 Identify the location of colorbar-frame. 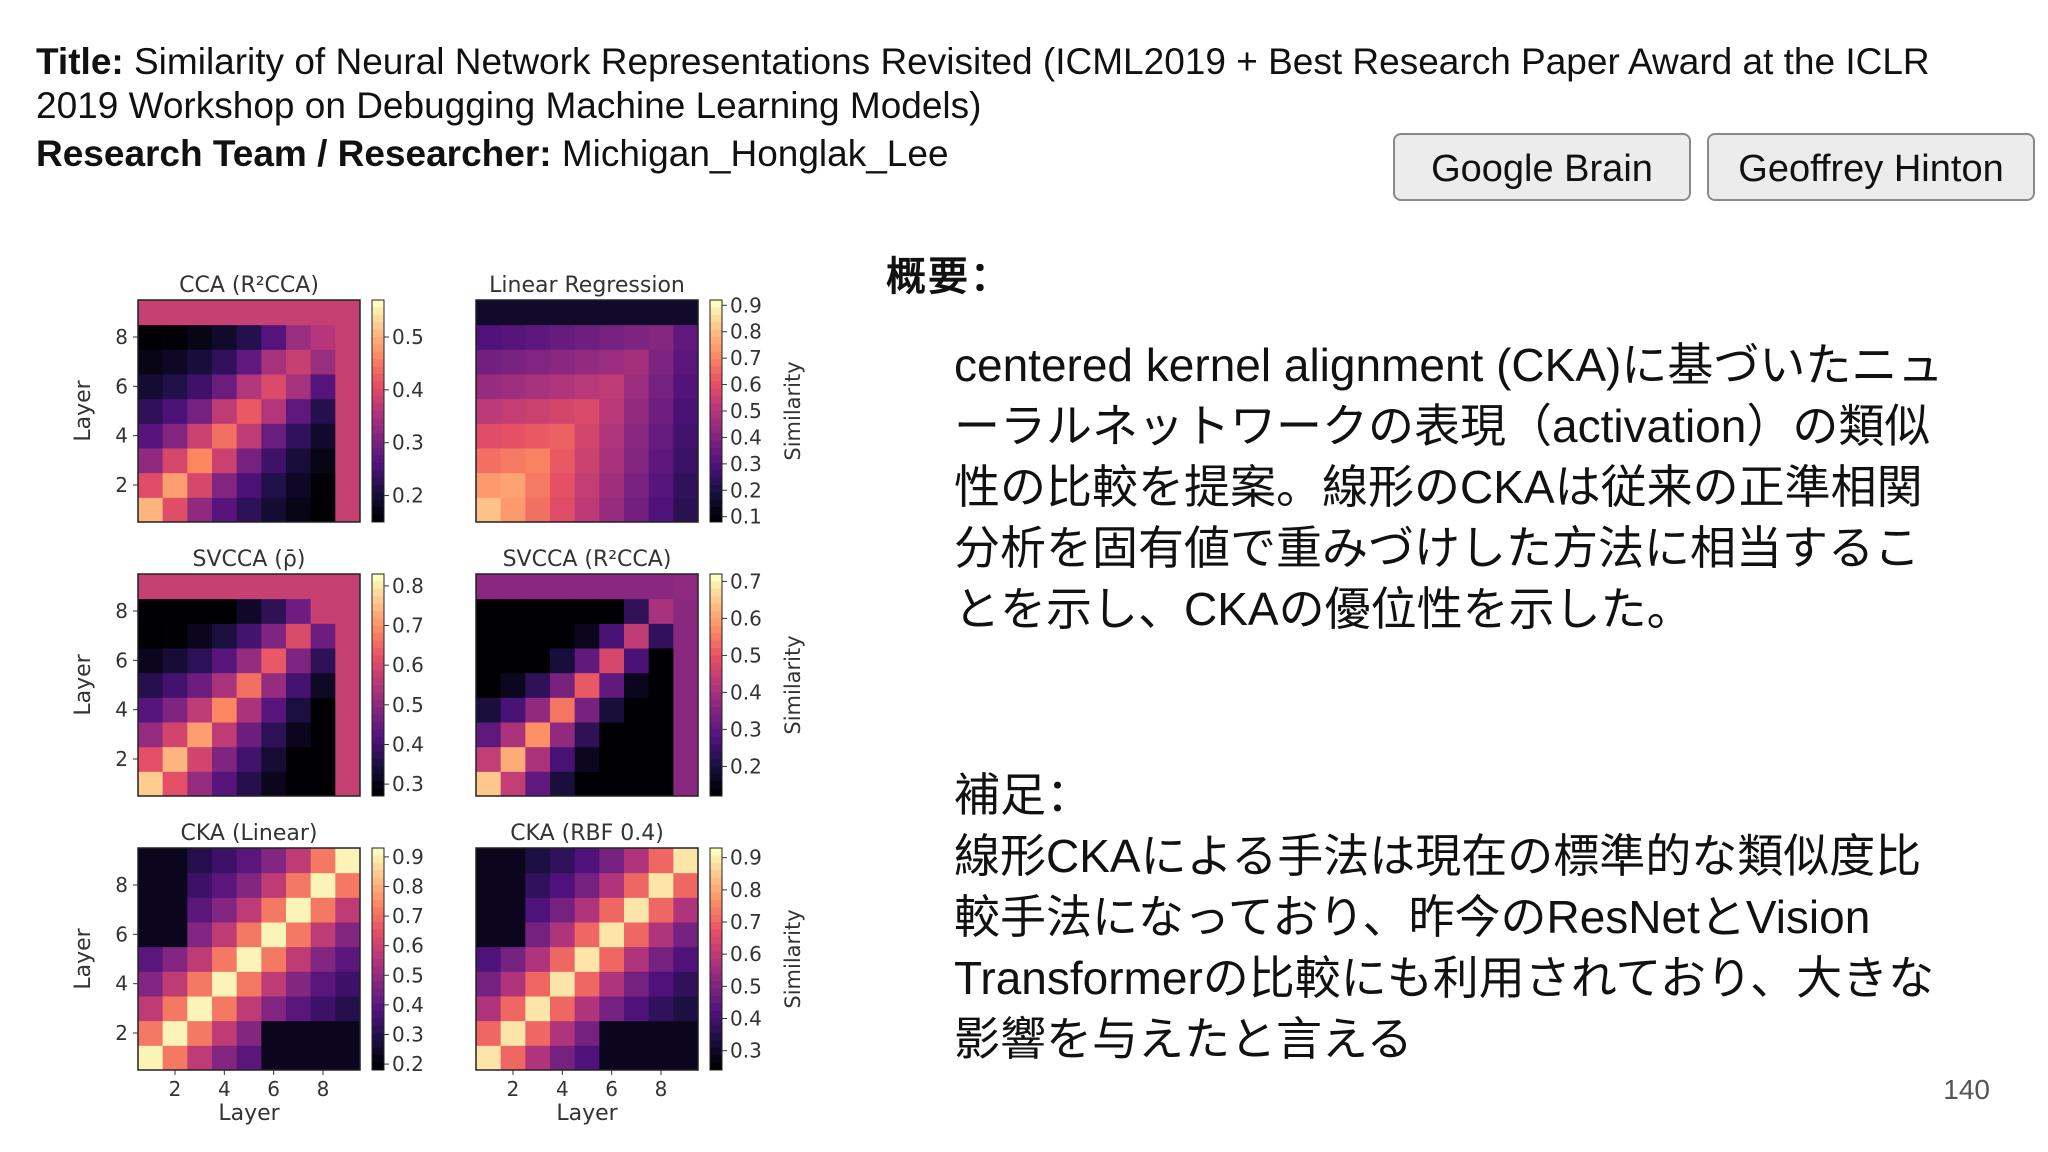
(378, 685).